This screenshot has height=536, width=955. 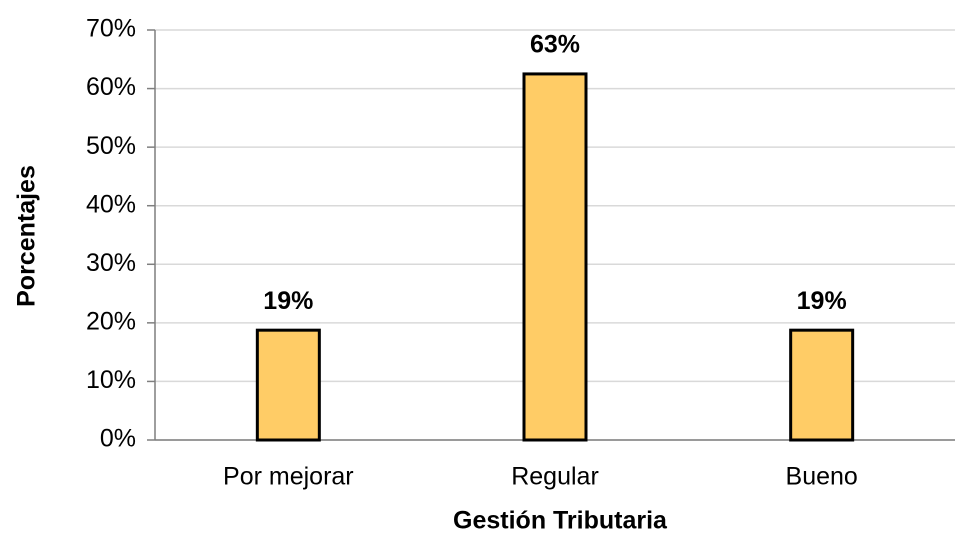 What do you see at coordinates (27, 236) in the screenshot?
I see `y-axis-title: Porcentajes` at bounding box center [27, 236].